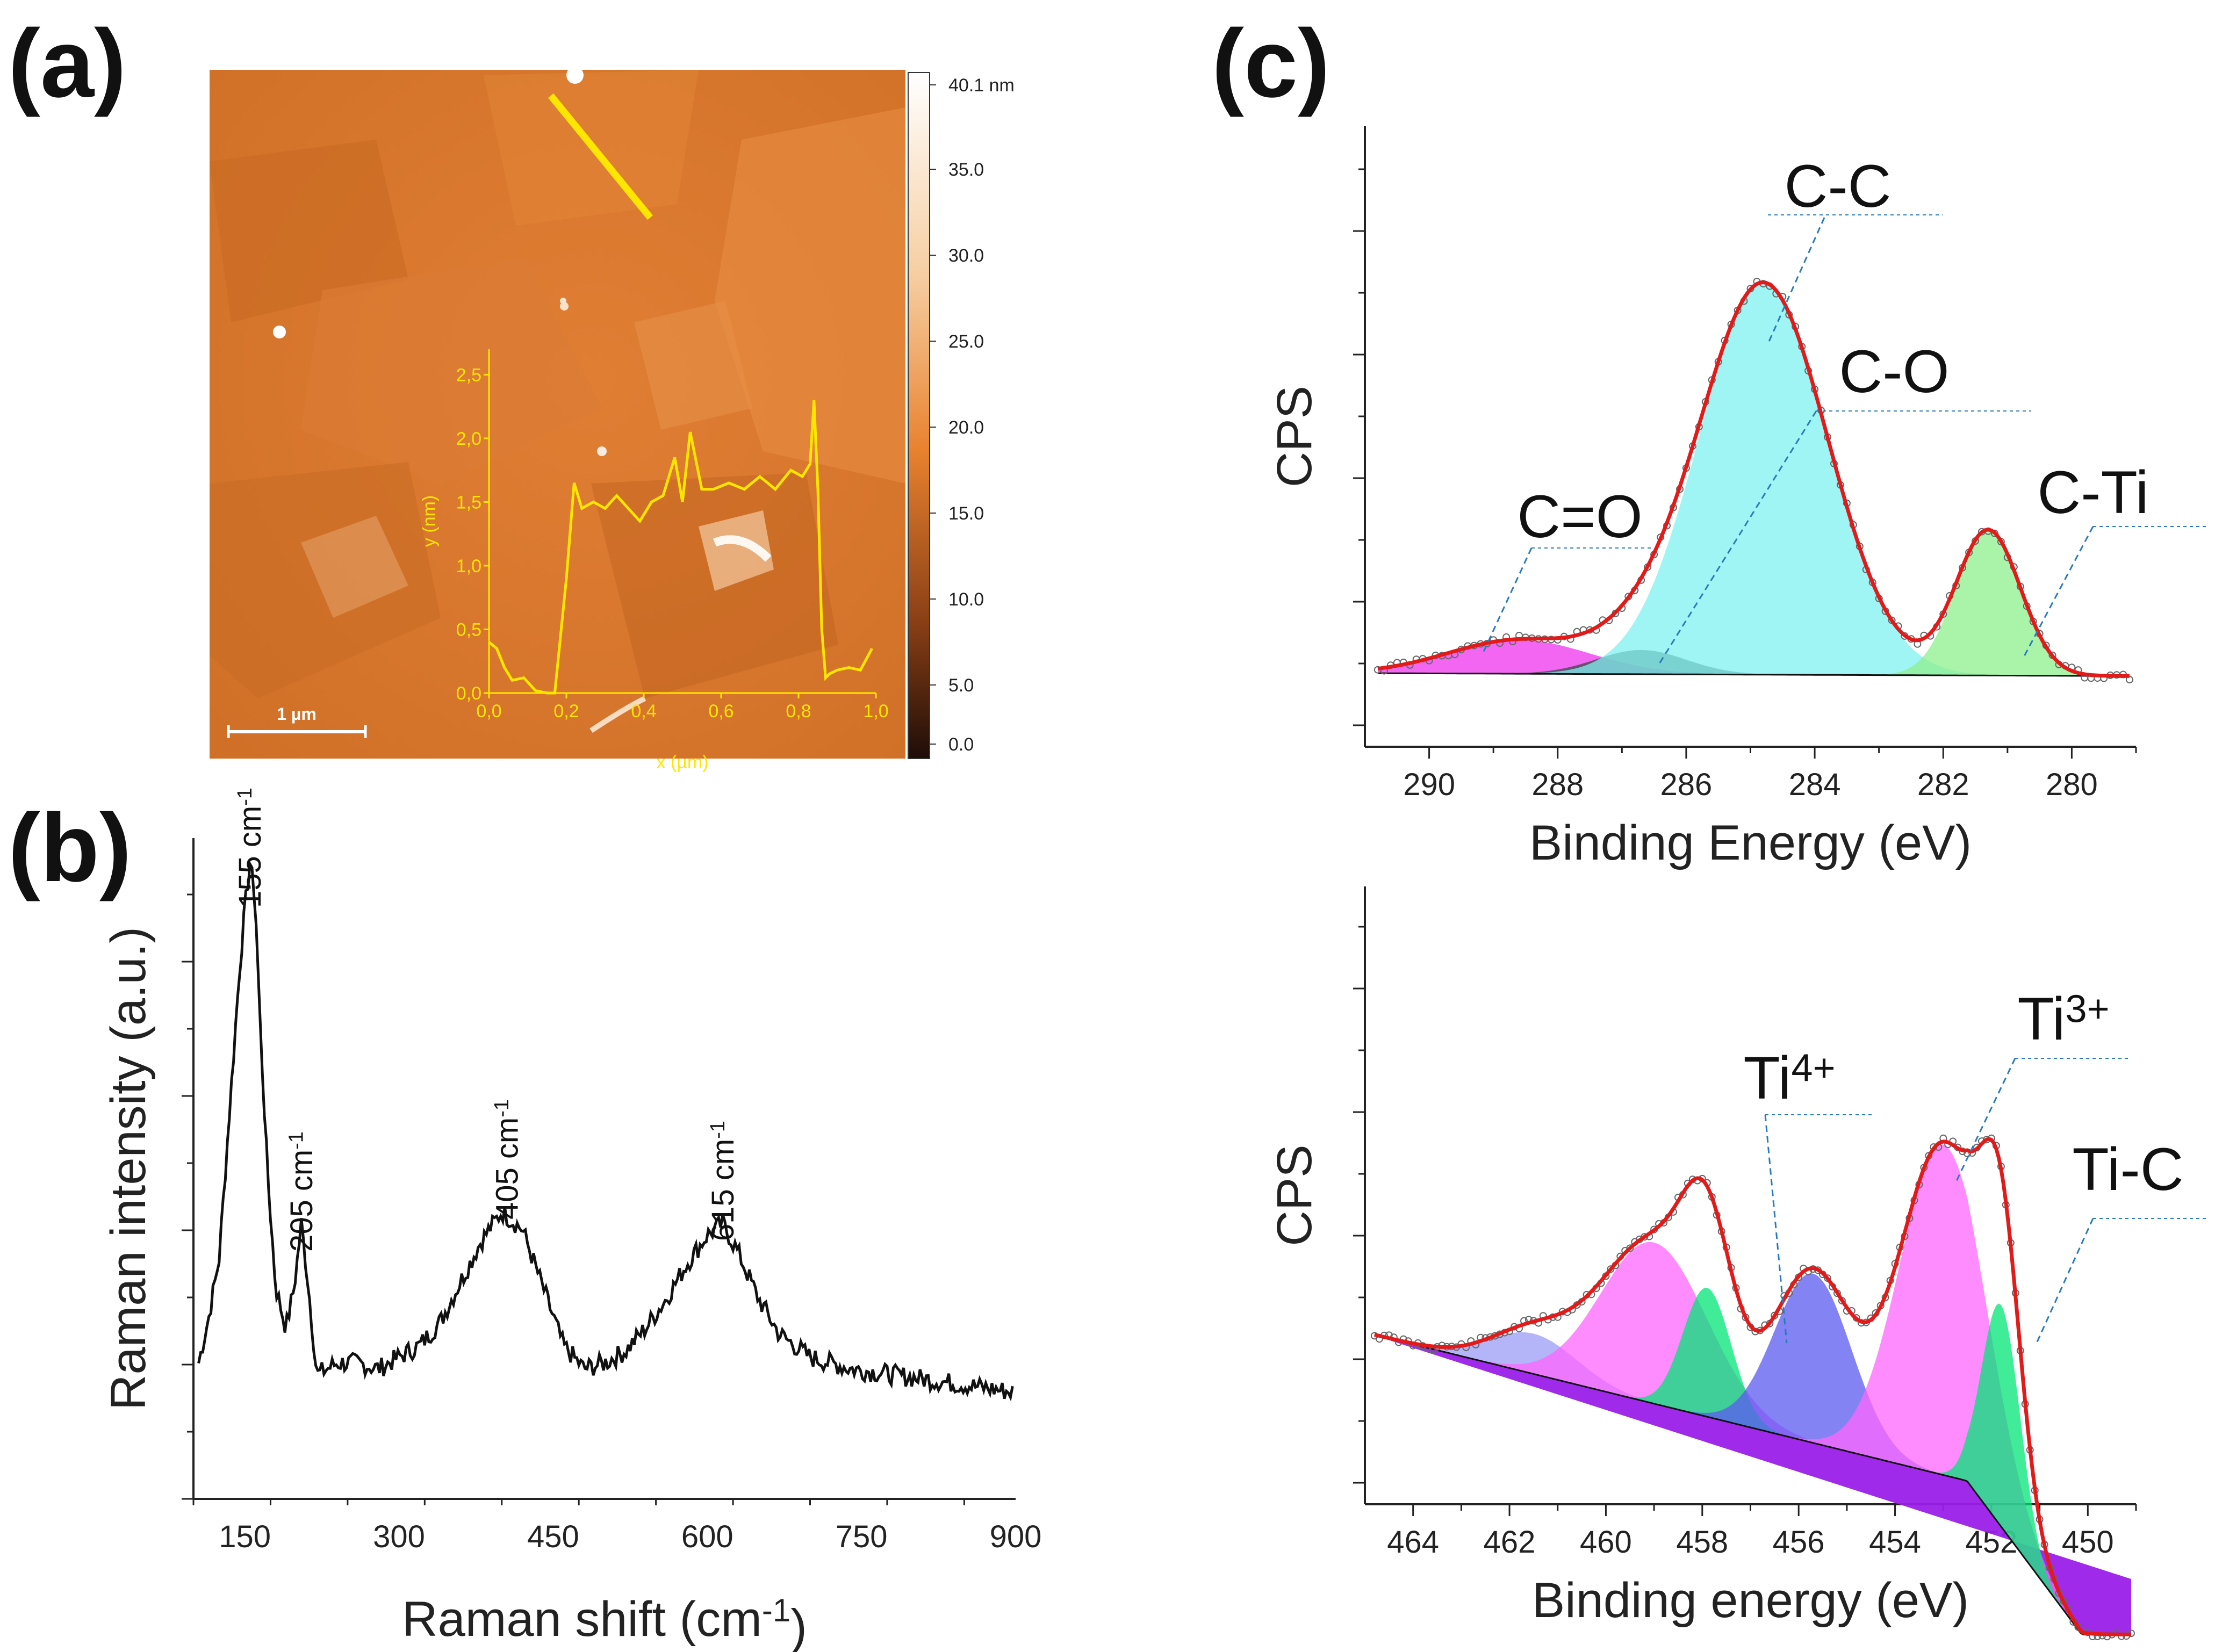 The image size is (2215, 1652). Describe the element at coordinates (1894, 371) in the screenshot. I see `xps-peak-label: C-O` at that location.